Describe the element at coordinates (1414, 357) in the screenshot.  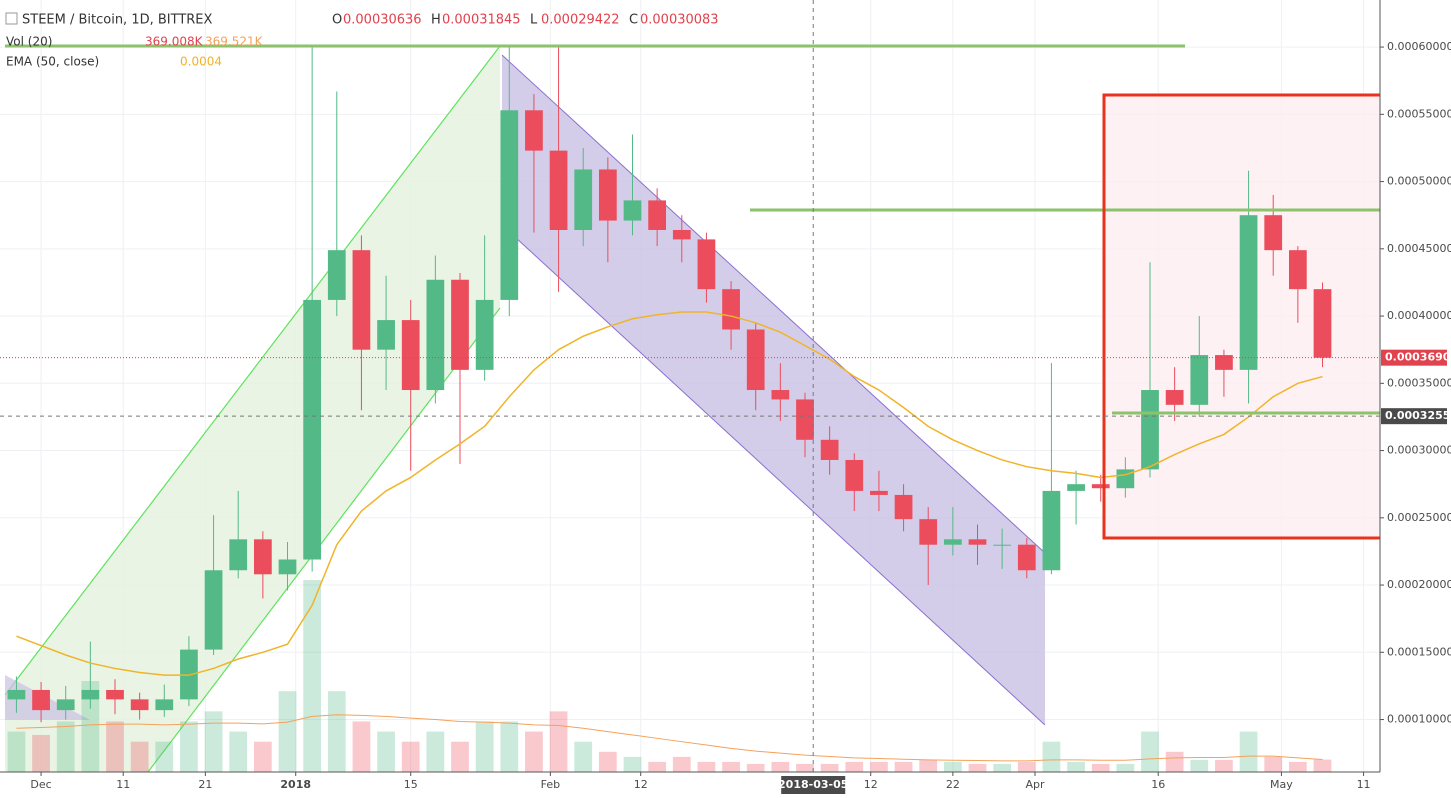
I see `last-price-box` at that location.